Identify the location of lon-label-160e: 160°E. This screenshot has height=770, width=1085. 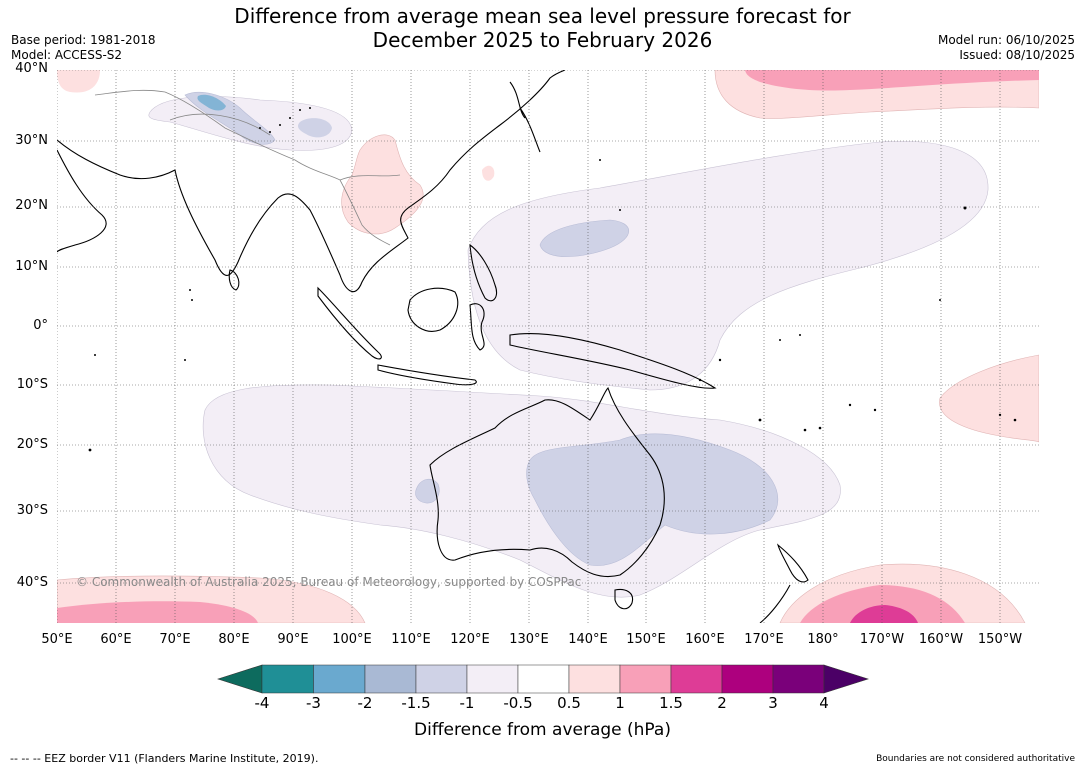
(705, 639).